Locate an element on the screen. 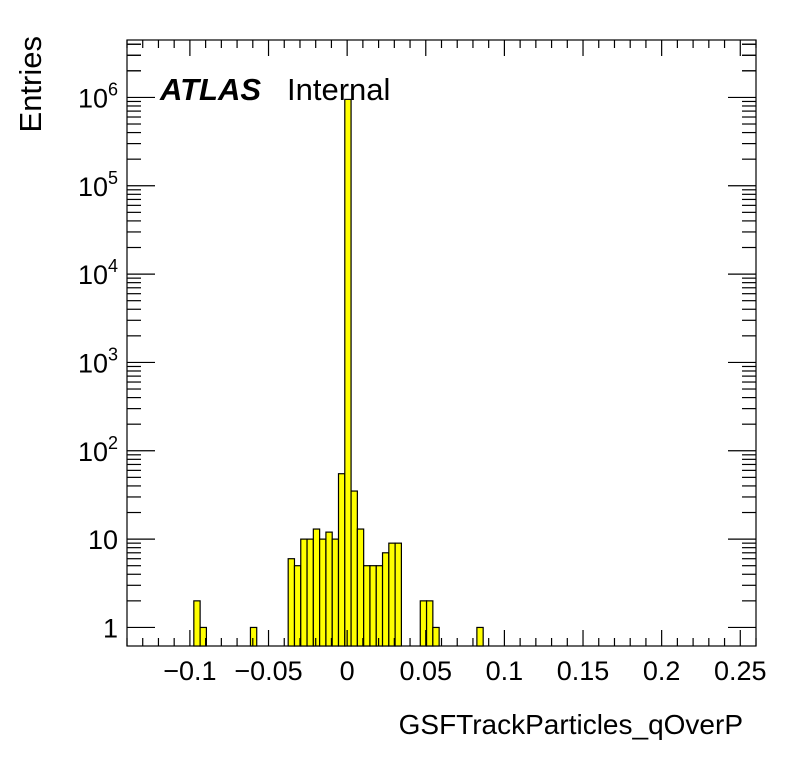 This screenshot has width=796, height=772. x-axis-title: GSFTrackParticles_qOverP is located at coordinates (571, 724).